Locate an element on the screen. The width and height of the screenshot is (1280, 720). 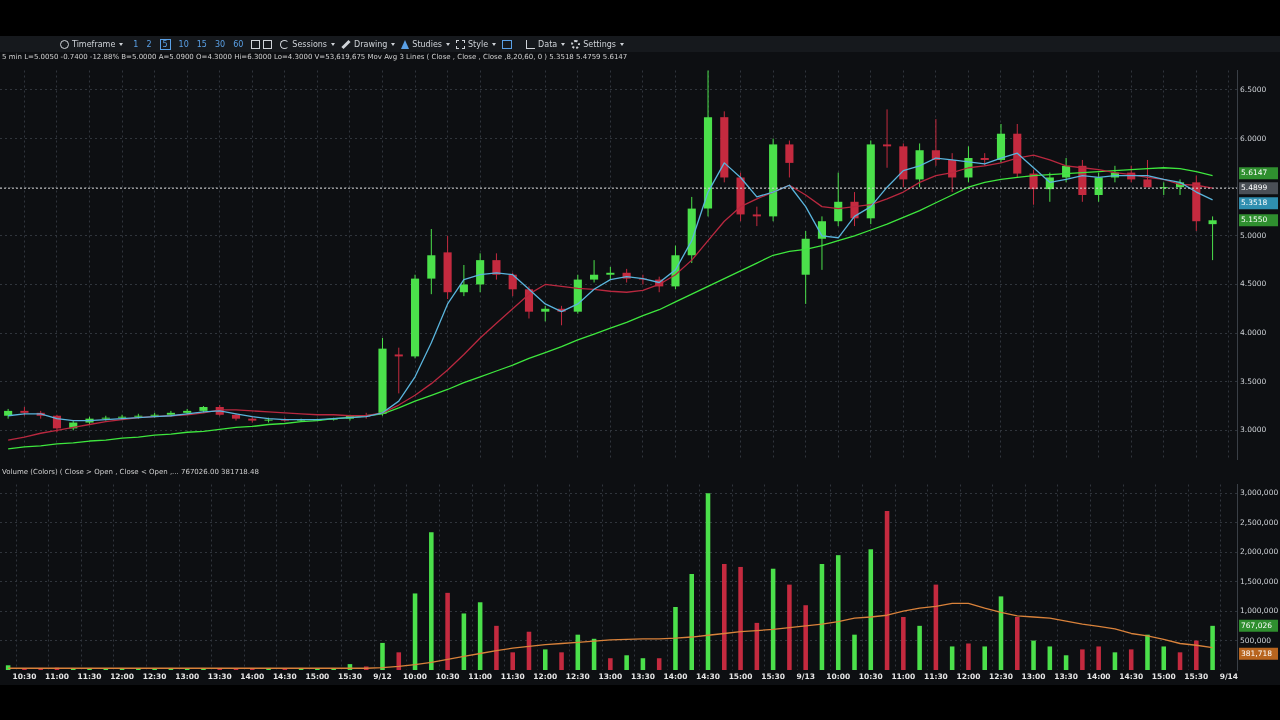
text: Studies is located at coordinates (427, 44).